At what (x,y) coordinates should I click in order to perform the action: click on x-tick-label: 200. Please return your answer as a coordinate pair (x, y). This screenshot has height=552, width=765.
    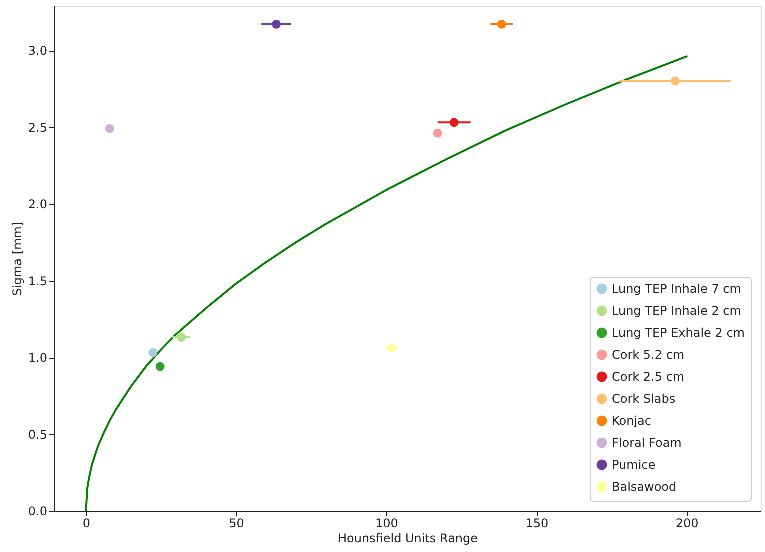
    Looking at the image, I should click on (687, 523).